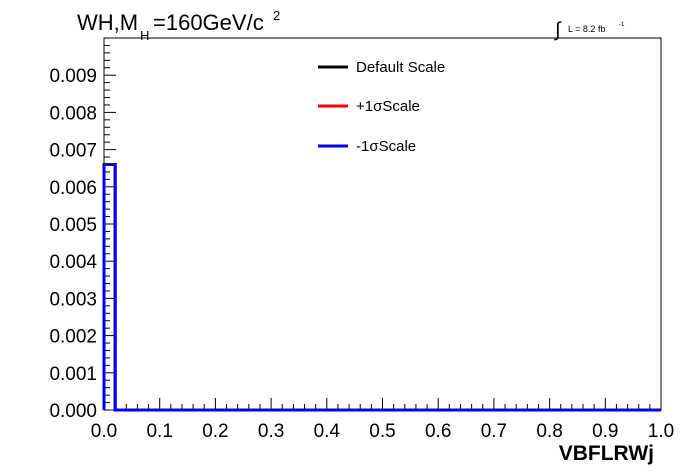  I want to click on y-tick-label: 0.002, so click(73, 337).